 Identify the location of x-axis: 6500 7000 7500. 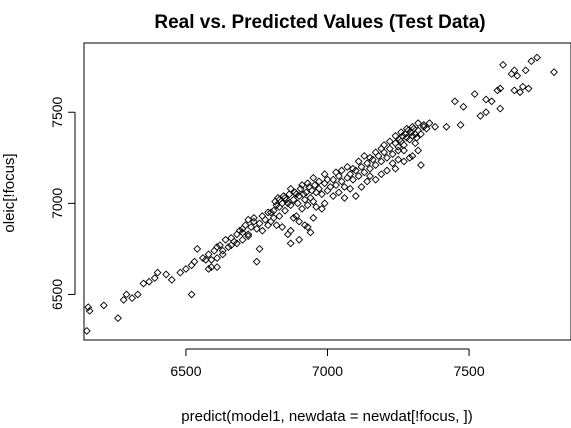
(327, 363).